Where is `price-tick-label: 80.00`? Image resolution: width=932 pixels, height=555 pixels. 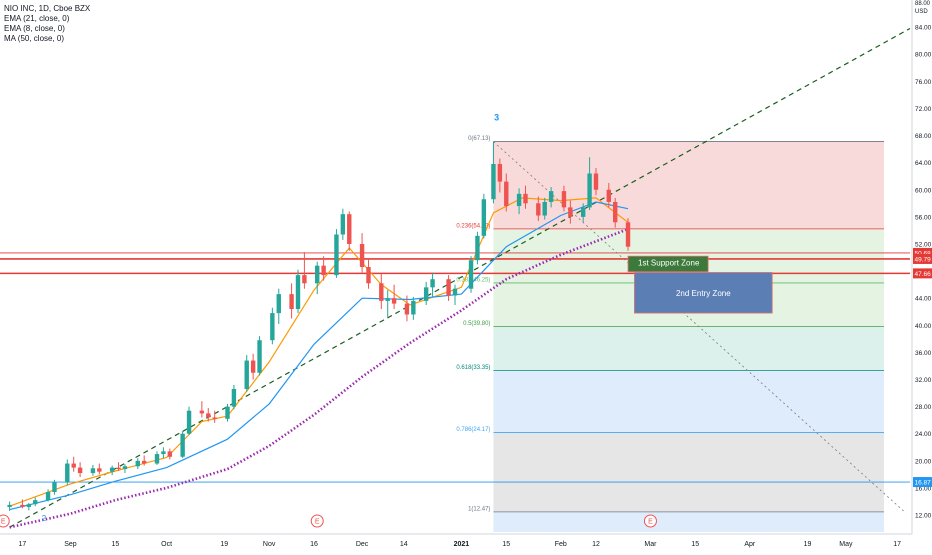 price-tick-label: 80.00 is located at coordinates (923, 55).